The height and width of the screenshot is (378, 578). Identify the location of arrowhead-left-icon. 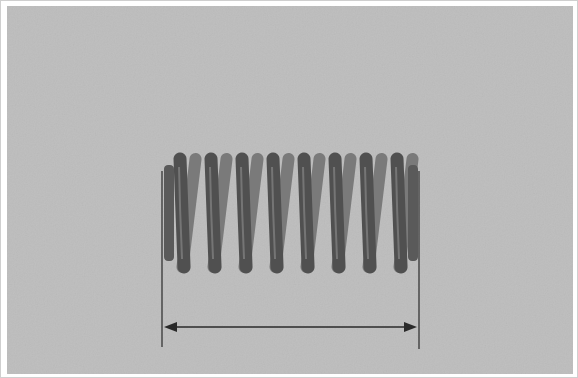
(170, 327).